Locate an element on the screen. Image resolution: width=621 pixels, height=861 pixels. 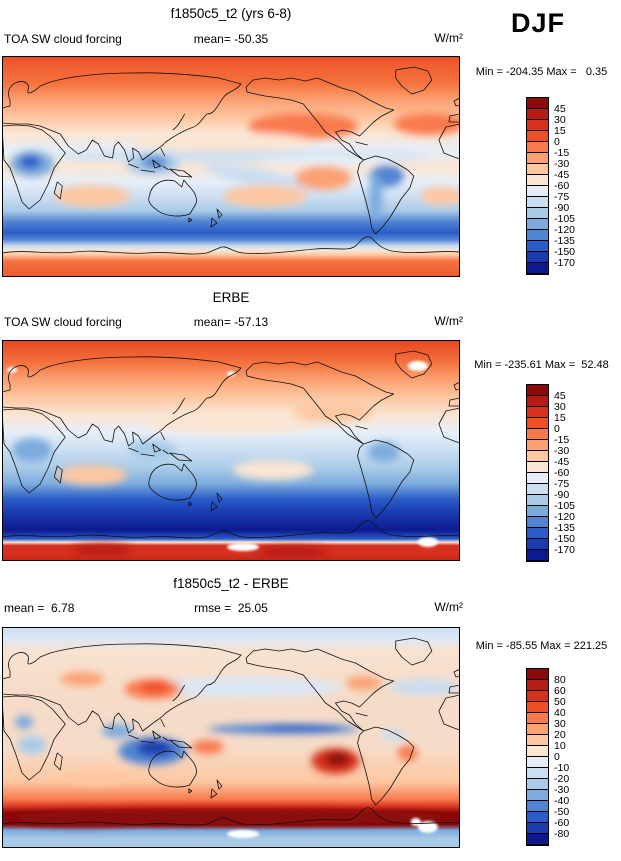
colorbar-tick-label: 50 is located at coordinates (560, 702).